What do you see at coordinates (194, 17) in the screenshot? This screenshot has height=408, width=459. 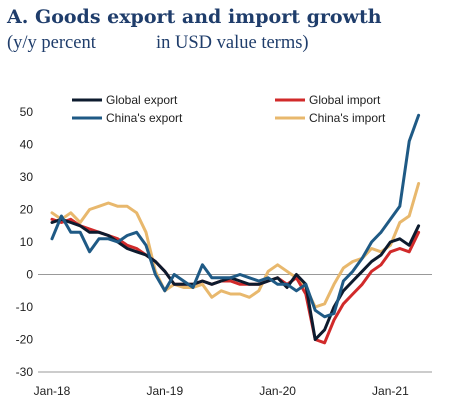 I see `chart-title: A. Goods export and import growth` at bounding box center [194, 17].